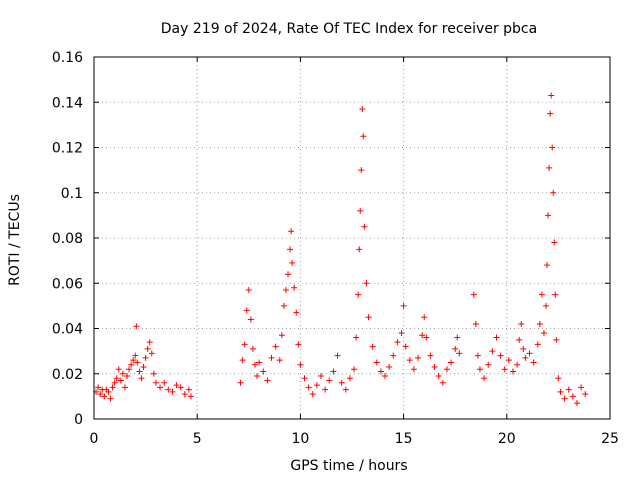  I want to click on y-tick-label: 0.12, so click(67, 149).